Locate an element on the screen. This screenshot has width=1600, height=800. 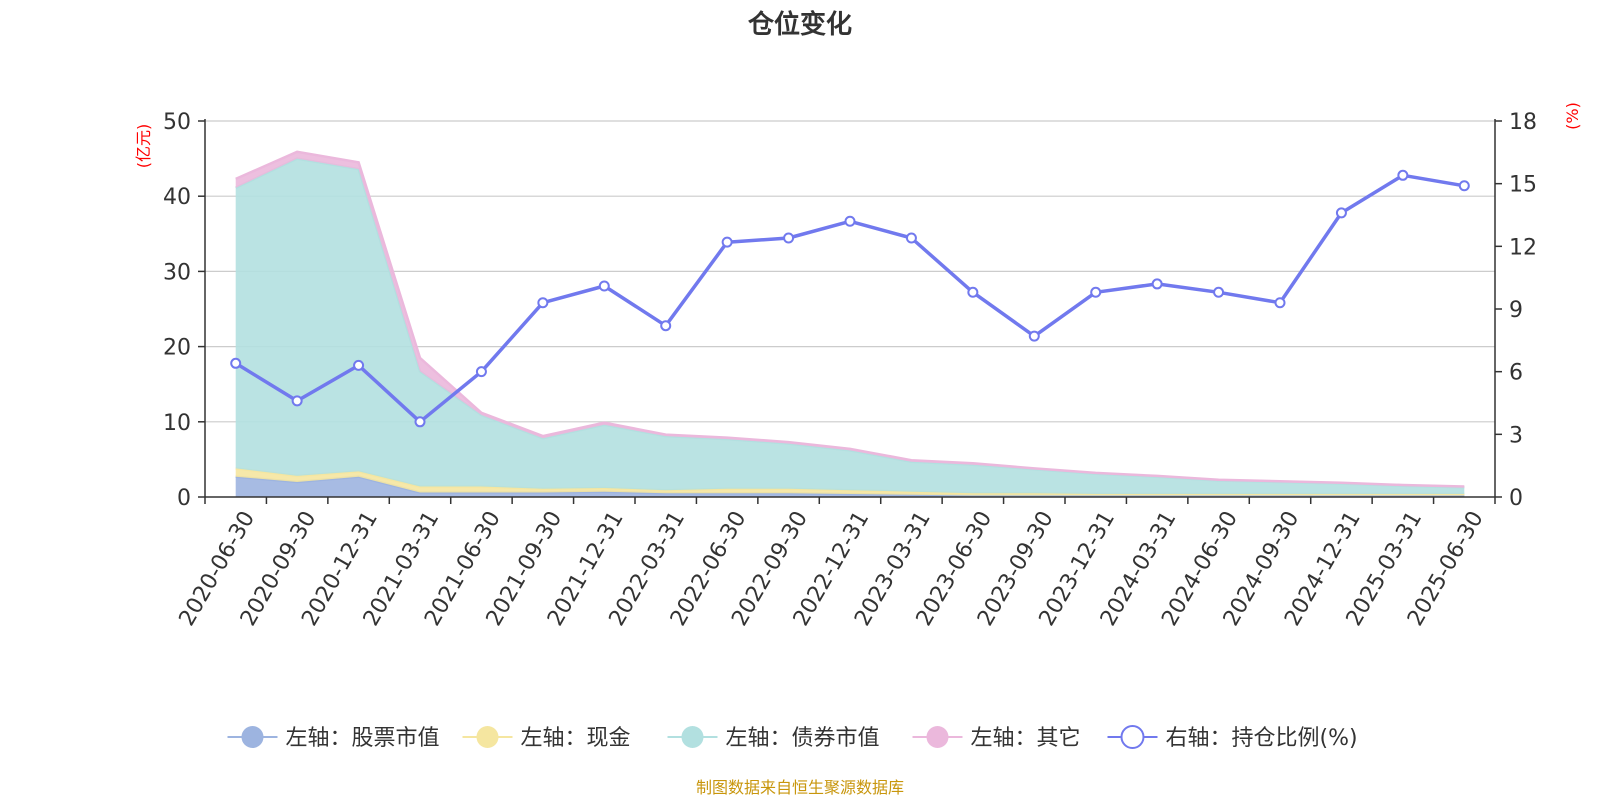
right-axis-tick-label: 6 is located at coordinates (1516, 373).